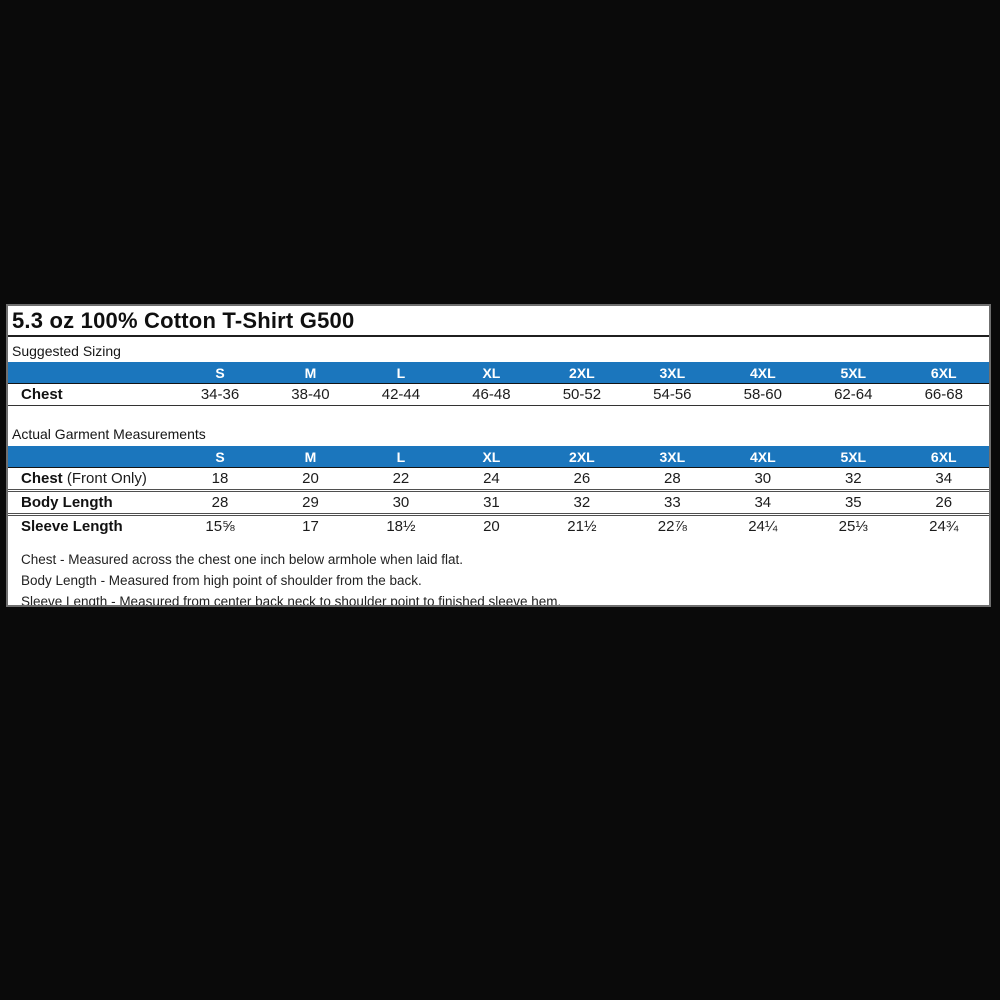  I want to click on value-cell: 25⅓, so click(853, 526).